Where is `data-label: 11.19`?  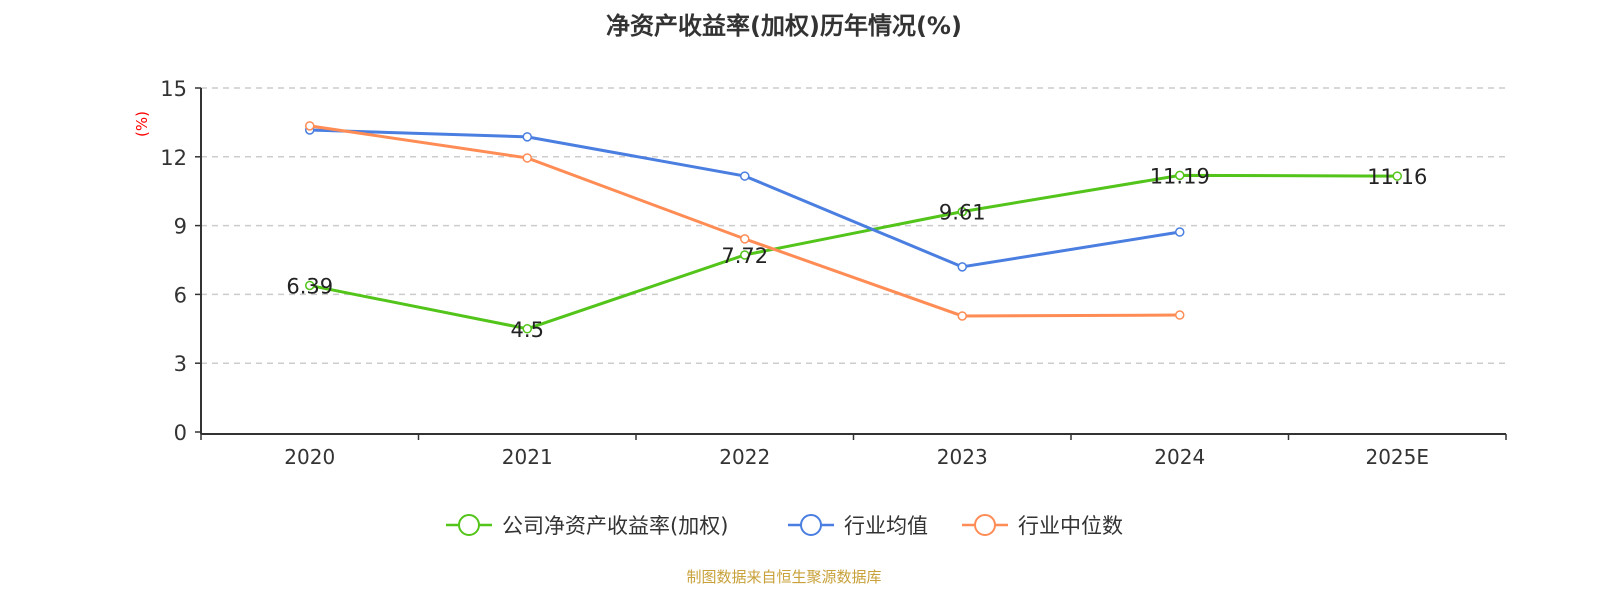
data-label: 11.19 is located at coordinates (1180, 176).